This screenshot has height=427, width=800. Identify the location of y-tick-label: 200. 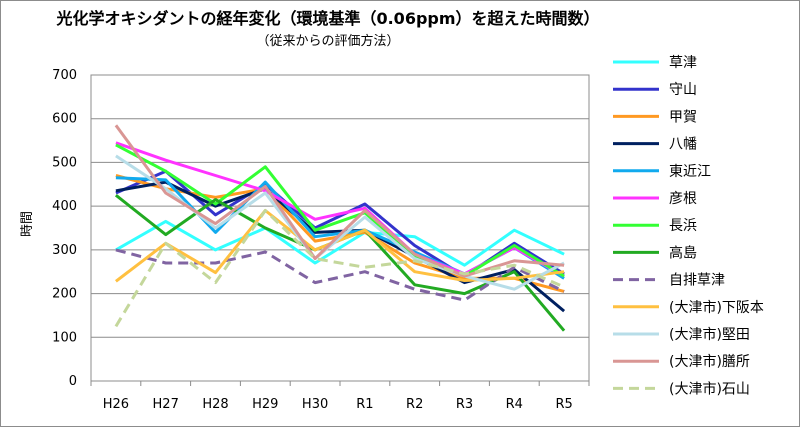
(64, 294).